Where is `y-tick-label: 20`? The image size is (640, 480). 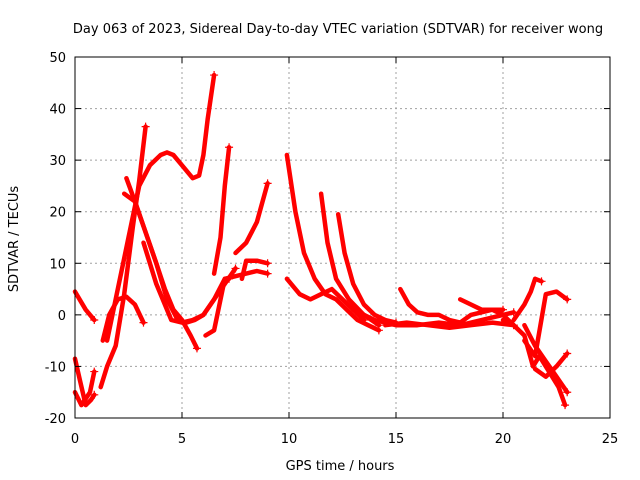 y-tick-label: 20 is located at coordinates (57, 213).